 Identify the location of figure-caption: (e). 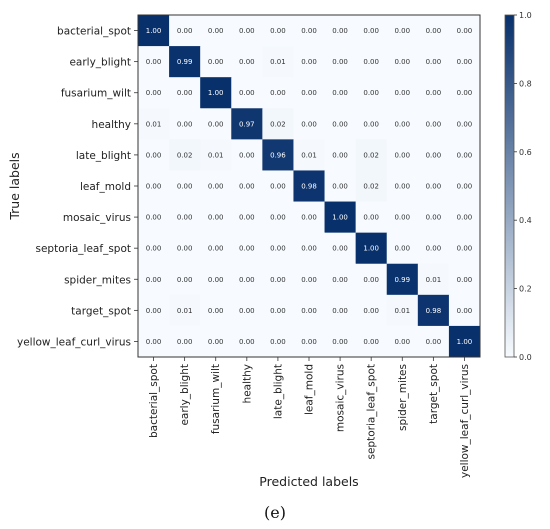
(275, 512).